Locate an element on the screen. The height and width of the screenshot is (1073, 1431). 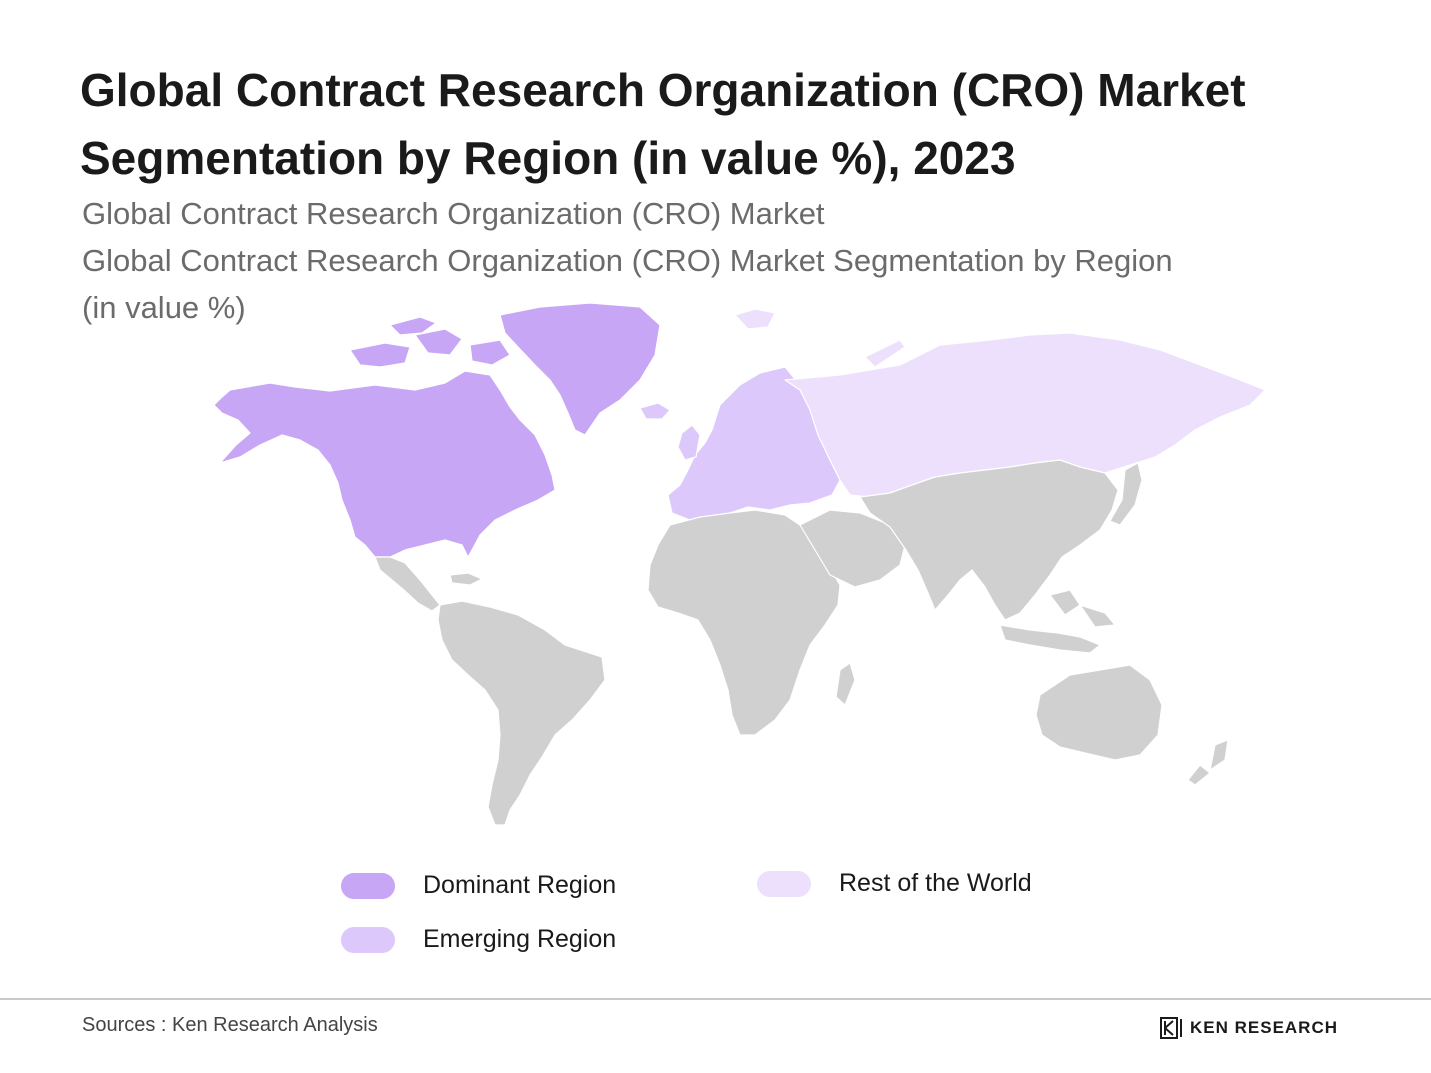
region-new-zealand is located at coordinates (1208, 762).